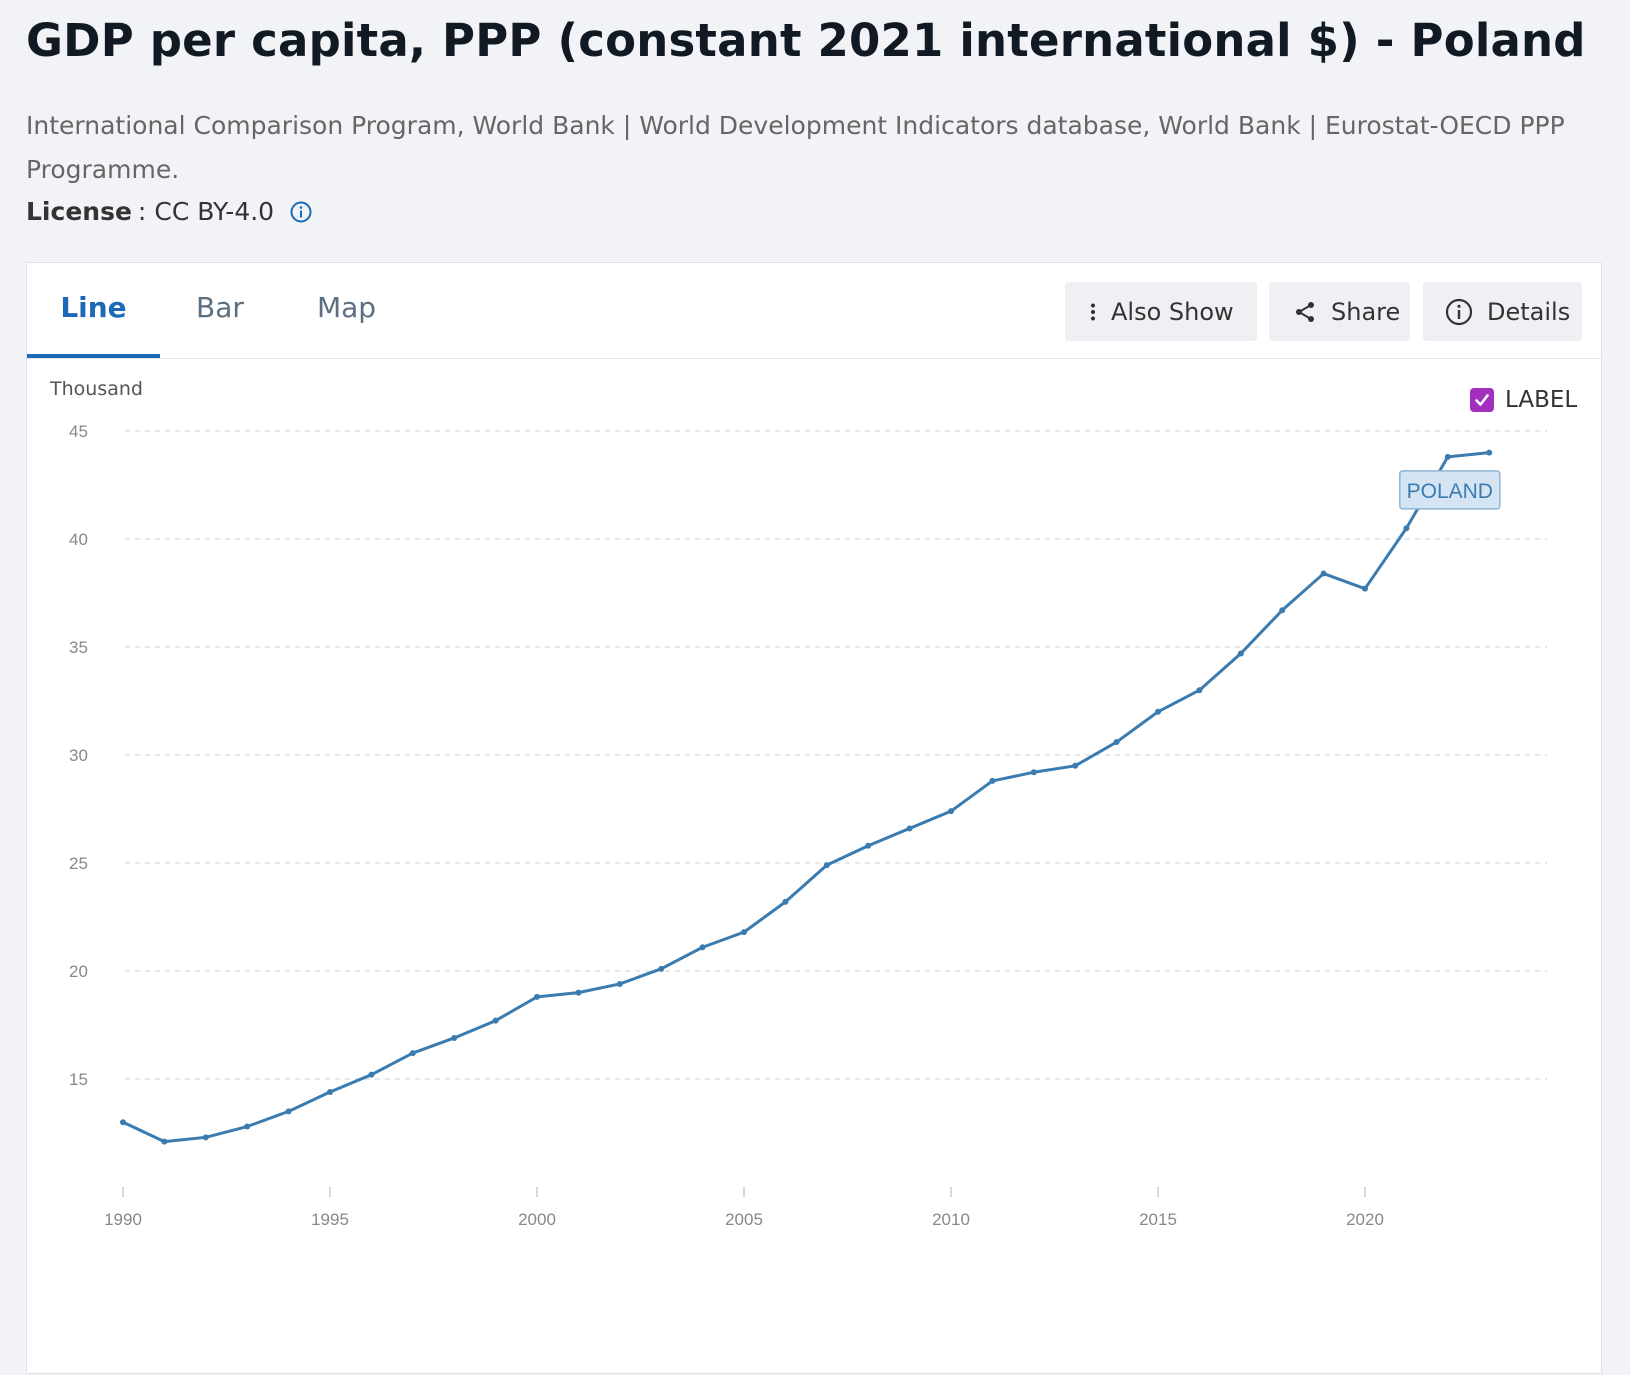 The height and width of the screenshot is (1375, 1630). I want to click on series-label: POLAND, so click(1450, 491).